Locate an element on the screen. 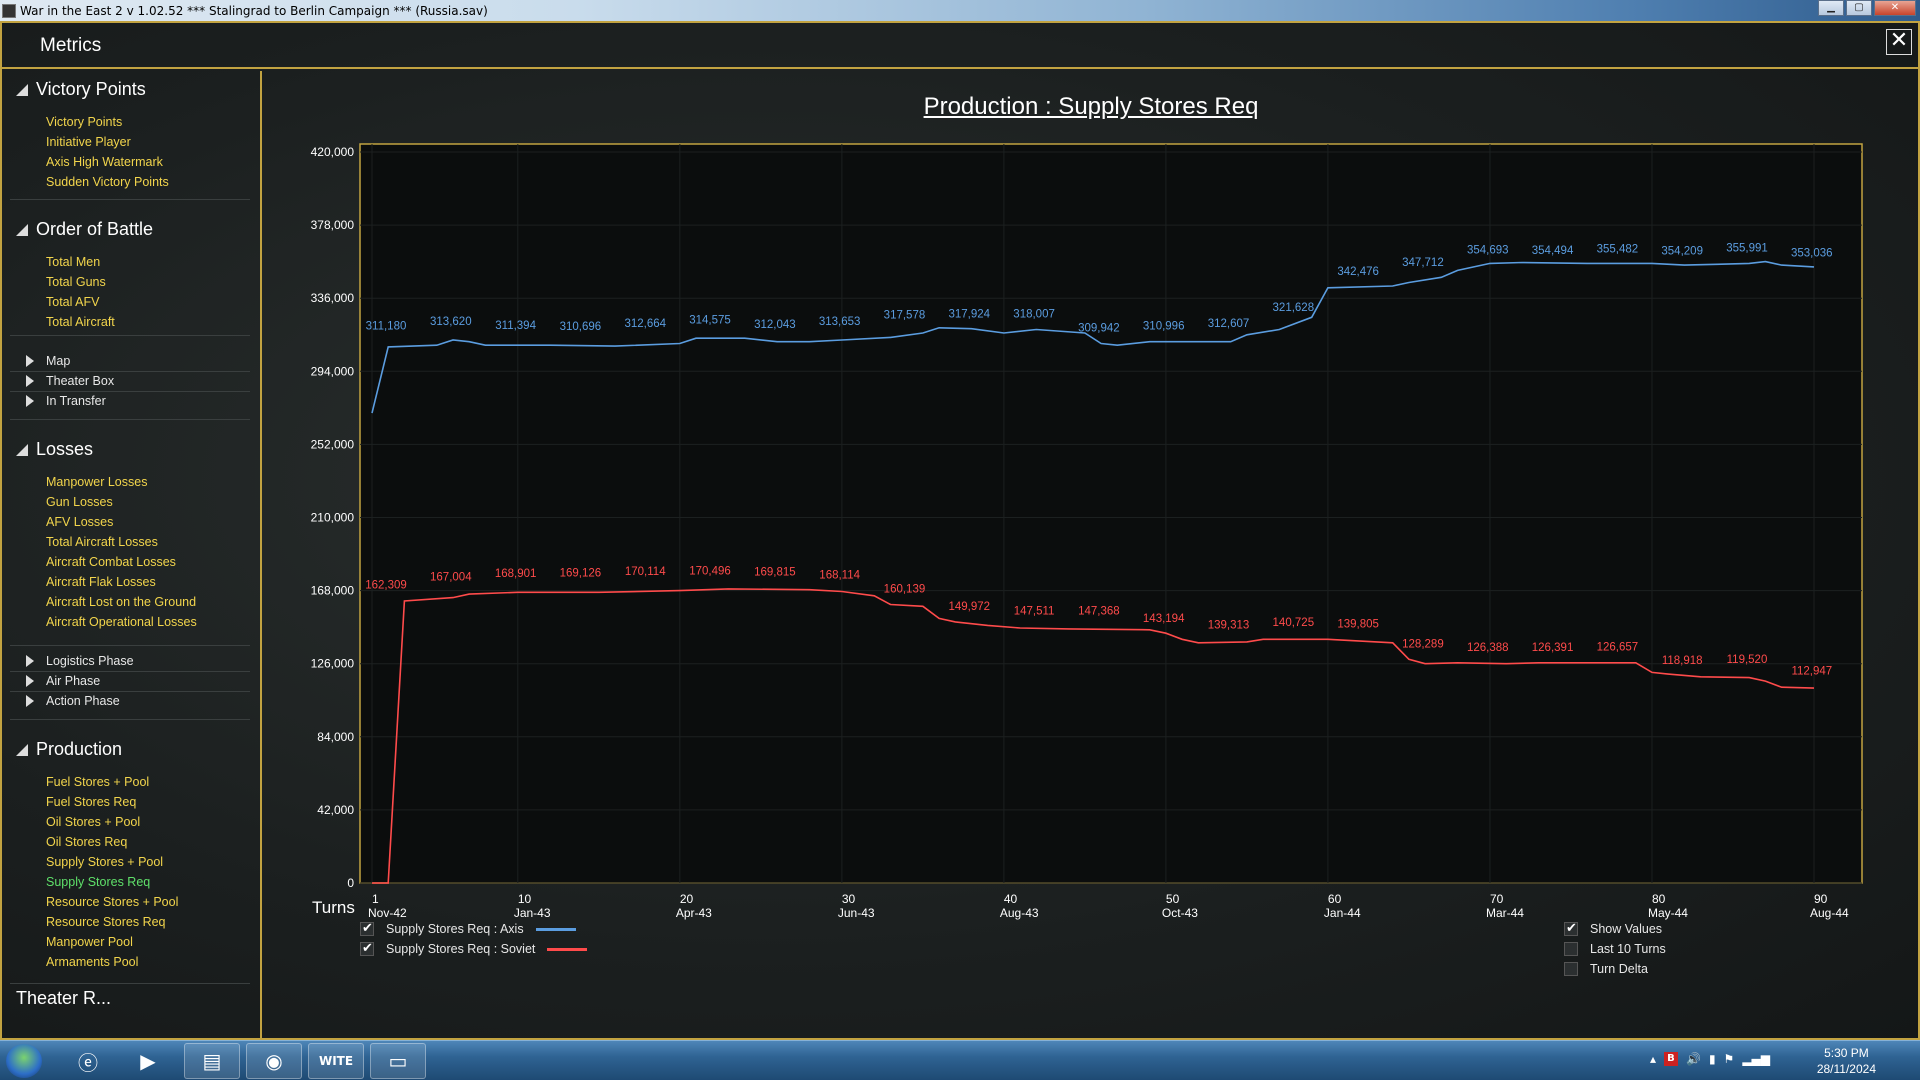 The width and height of the screenshot is (1920, 1080). x-tick-date: Nov-42 is located at coordinates (387, 913).